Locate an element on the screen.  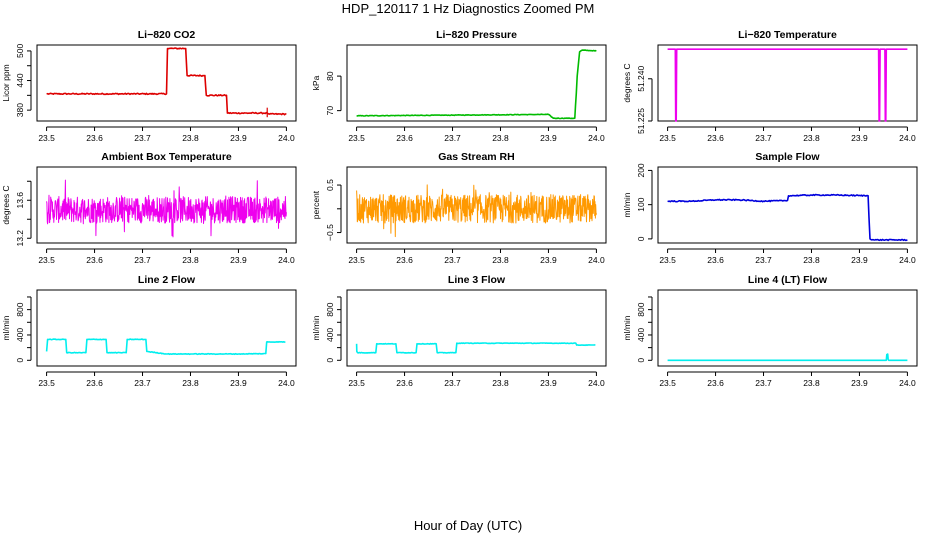
chart-title: Ambient Box Temperature is located at coordinates (166, 157).